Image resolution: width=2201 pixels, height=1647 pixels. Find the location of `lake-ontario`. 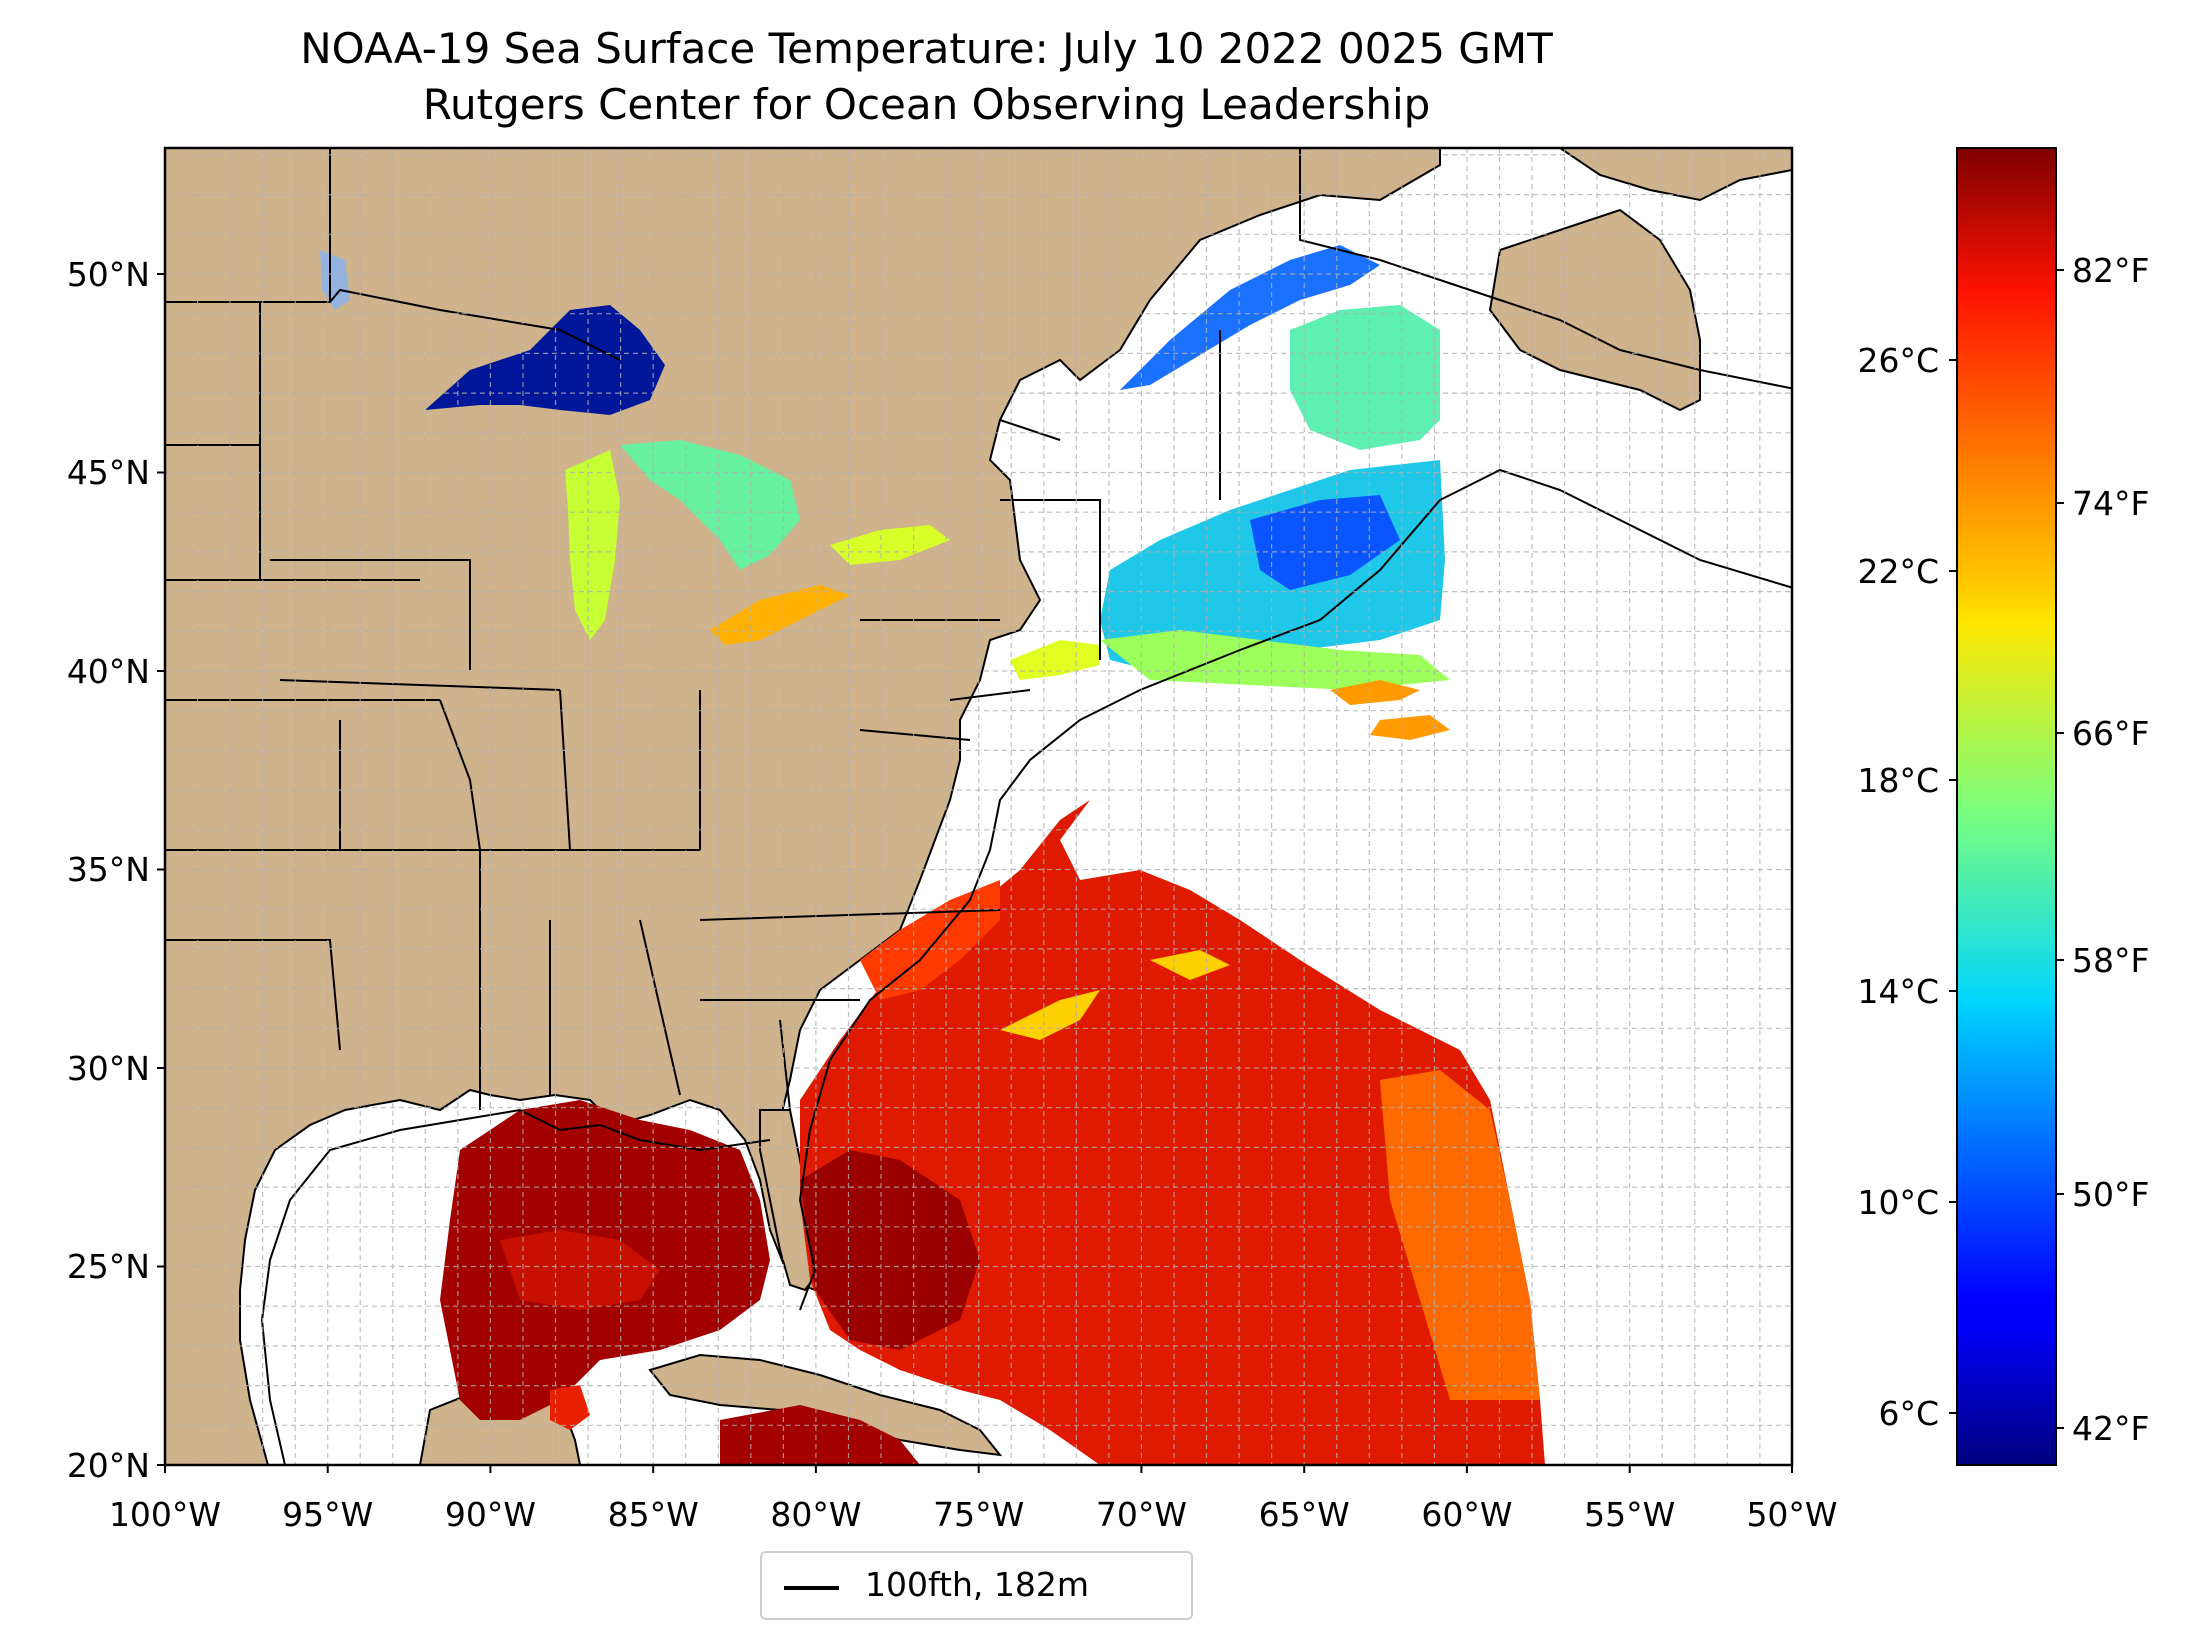

lake-ontario is located at coordinates (890, 545).